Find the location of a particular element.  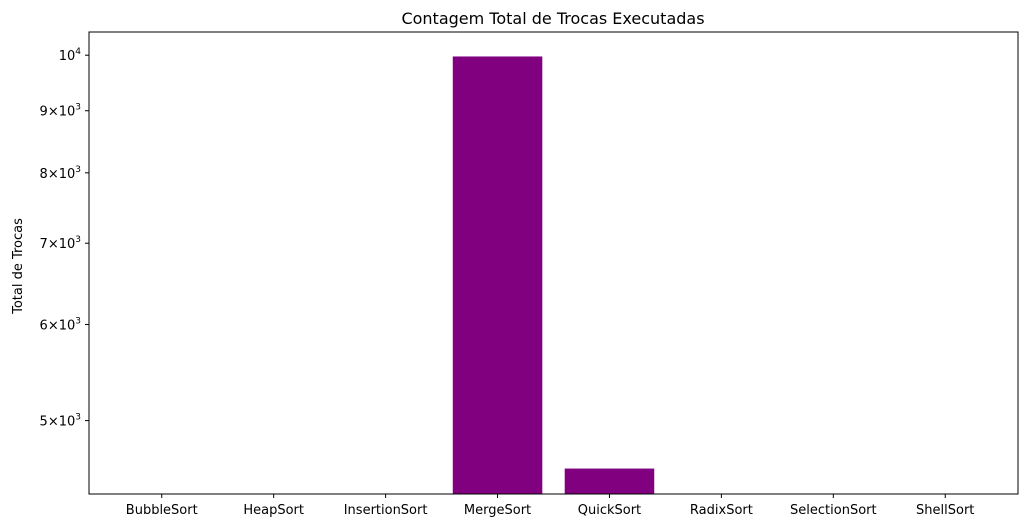

x-tick-label: SelectionSort is located at coordinates (833, 510).